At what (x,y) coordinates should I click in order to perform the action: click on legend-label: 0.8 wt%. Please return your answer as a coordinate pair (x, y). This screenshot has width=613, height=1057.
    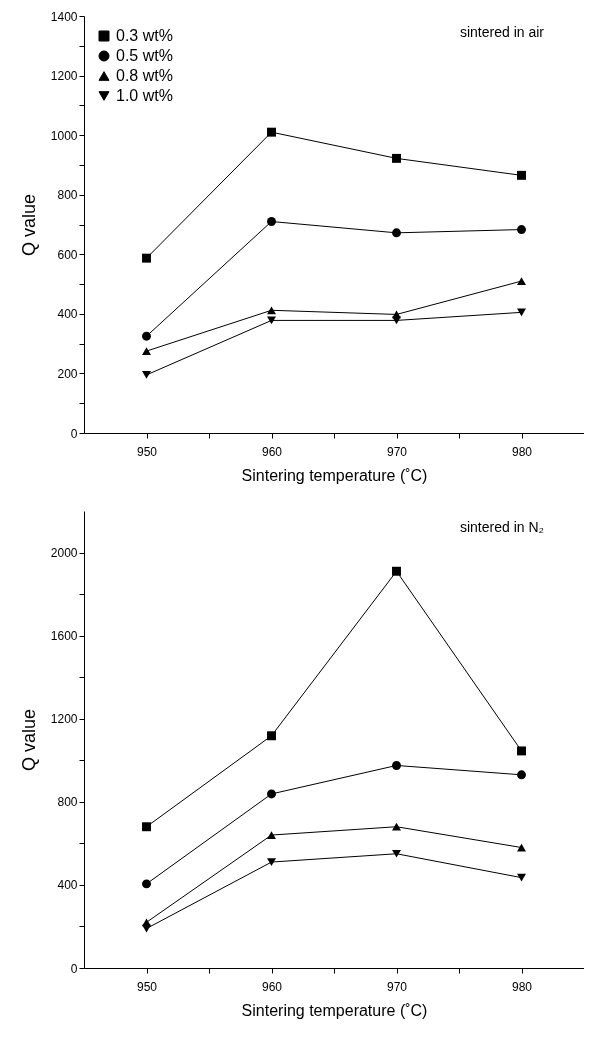
    Looking at the image, I should click on (144, 75).